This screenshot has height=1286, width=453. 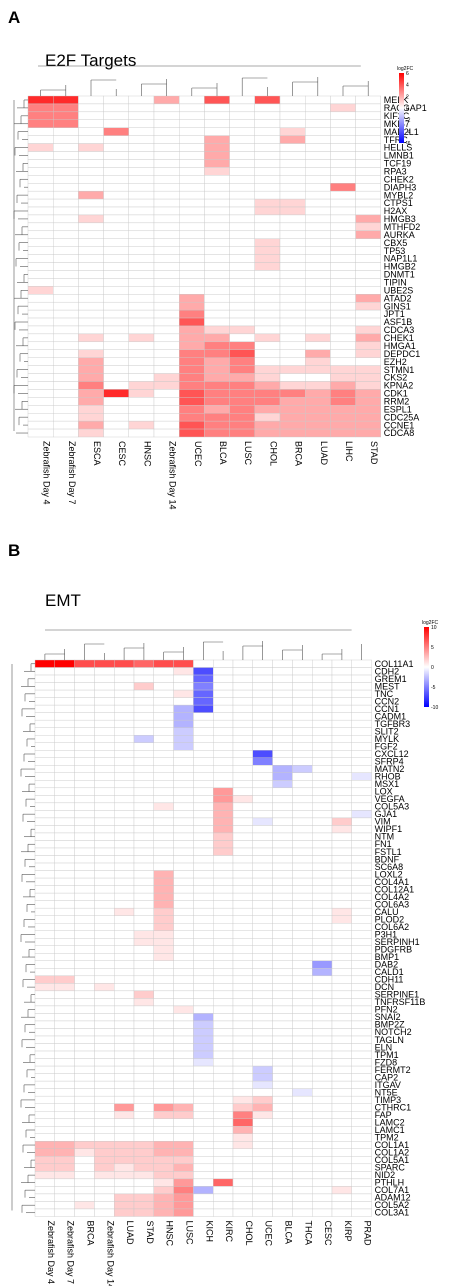 I want to click on row-dendrogram, so click(x=20, y=266).